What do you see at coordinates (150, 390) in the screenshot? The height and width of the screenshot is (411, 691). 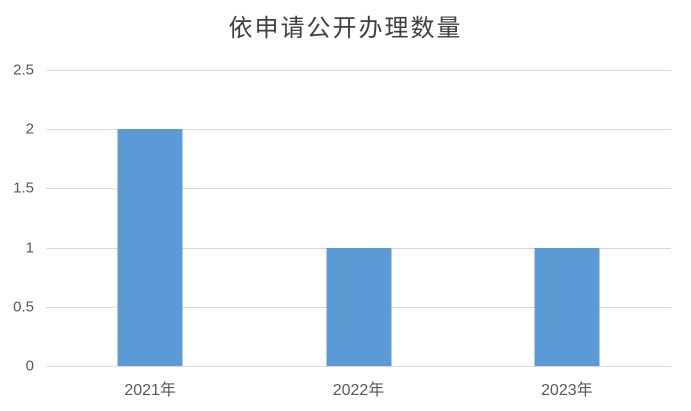 I see `x-tick-label: 2021年` at bounding box center [150, 390].